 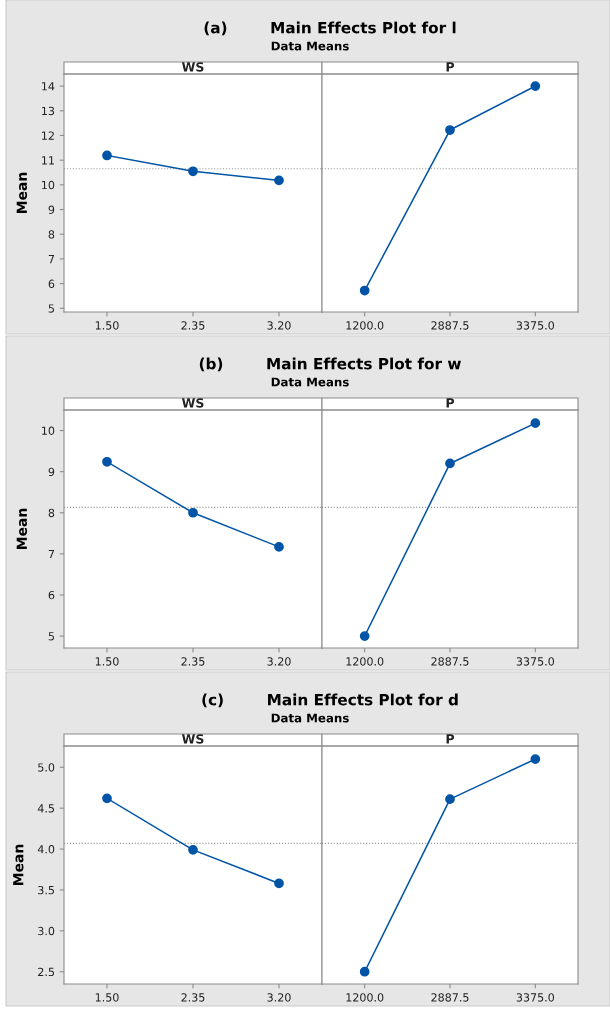 I want to click on y-tick-label: 4.0, so click(x=46, y=849).